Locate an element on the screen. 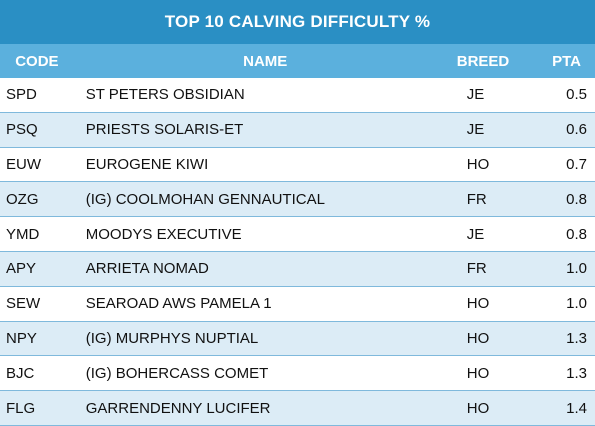  cell-name: GARRENDENNY LUCIFER is located at coordinates (265, 408).